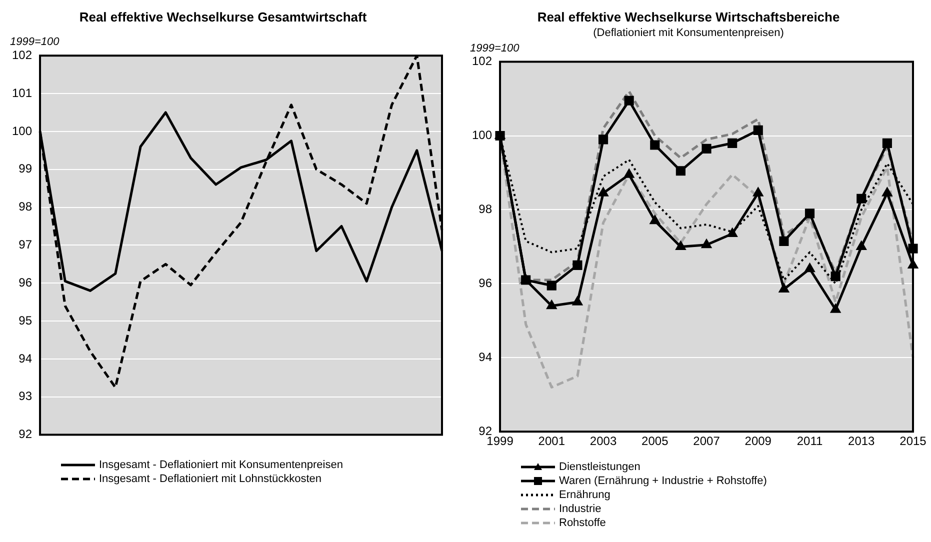  Describe the element at coordinates (25, 169) in the screenshot. I see `y-tick-label: 99` at that location.